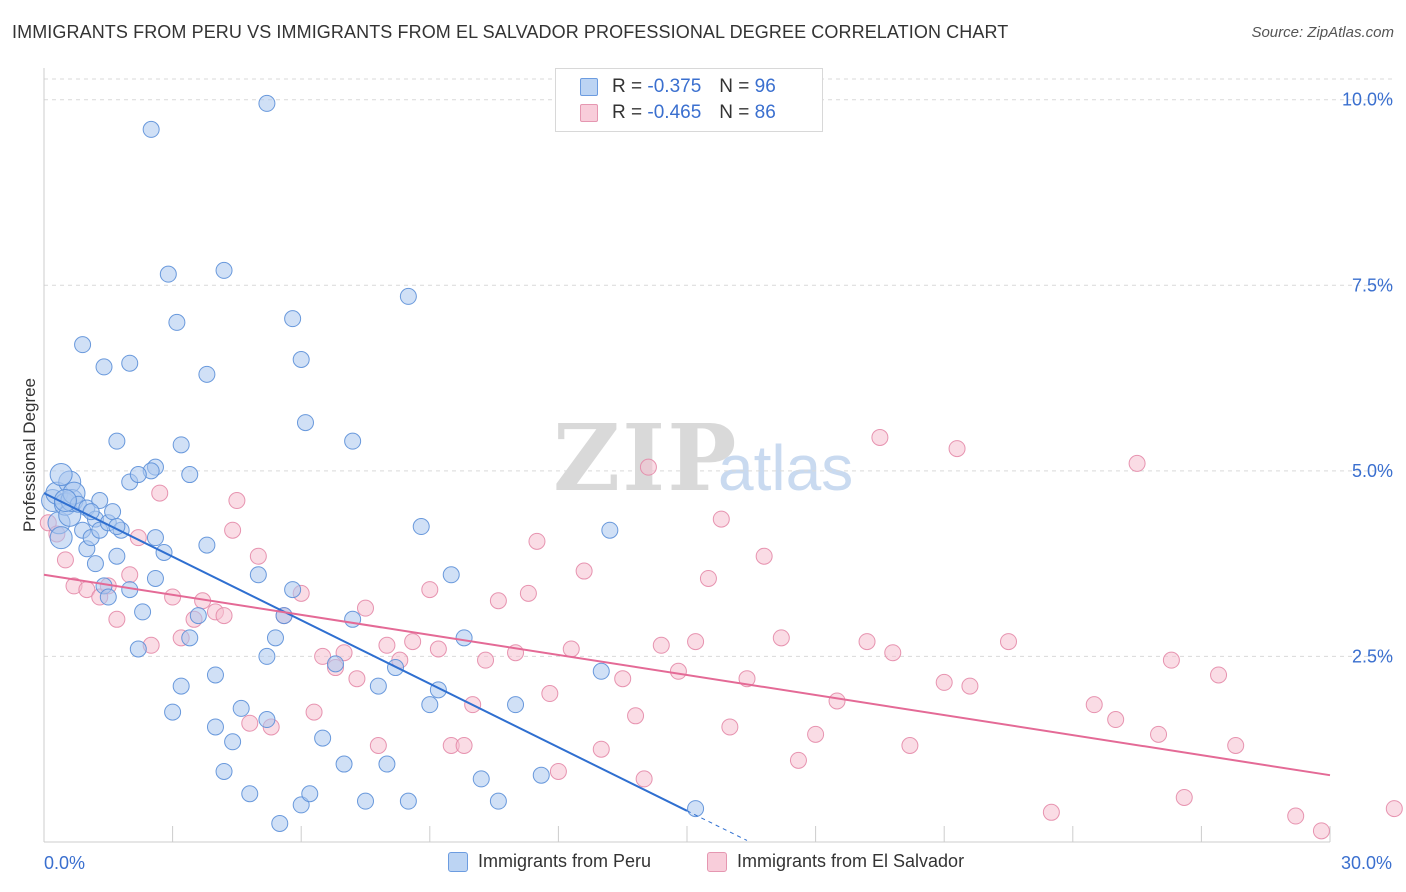 This screenshot has width=1406, height=892. I want to click on y-tick-label: 2.5%, so click(1372, 656).